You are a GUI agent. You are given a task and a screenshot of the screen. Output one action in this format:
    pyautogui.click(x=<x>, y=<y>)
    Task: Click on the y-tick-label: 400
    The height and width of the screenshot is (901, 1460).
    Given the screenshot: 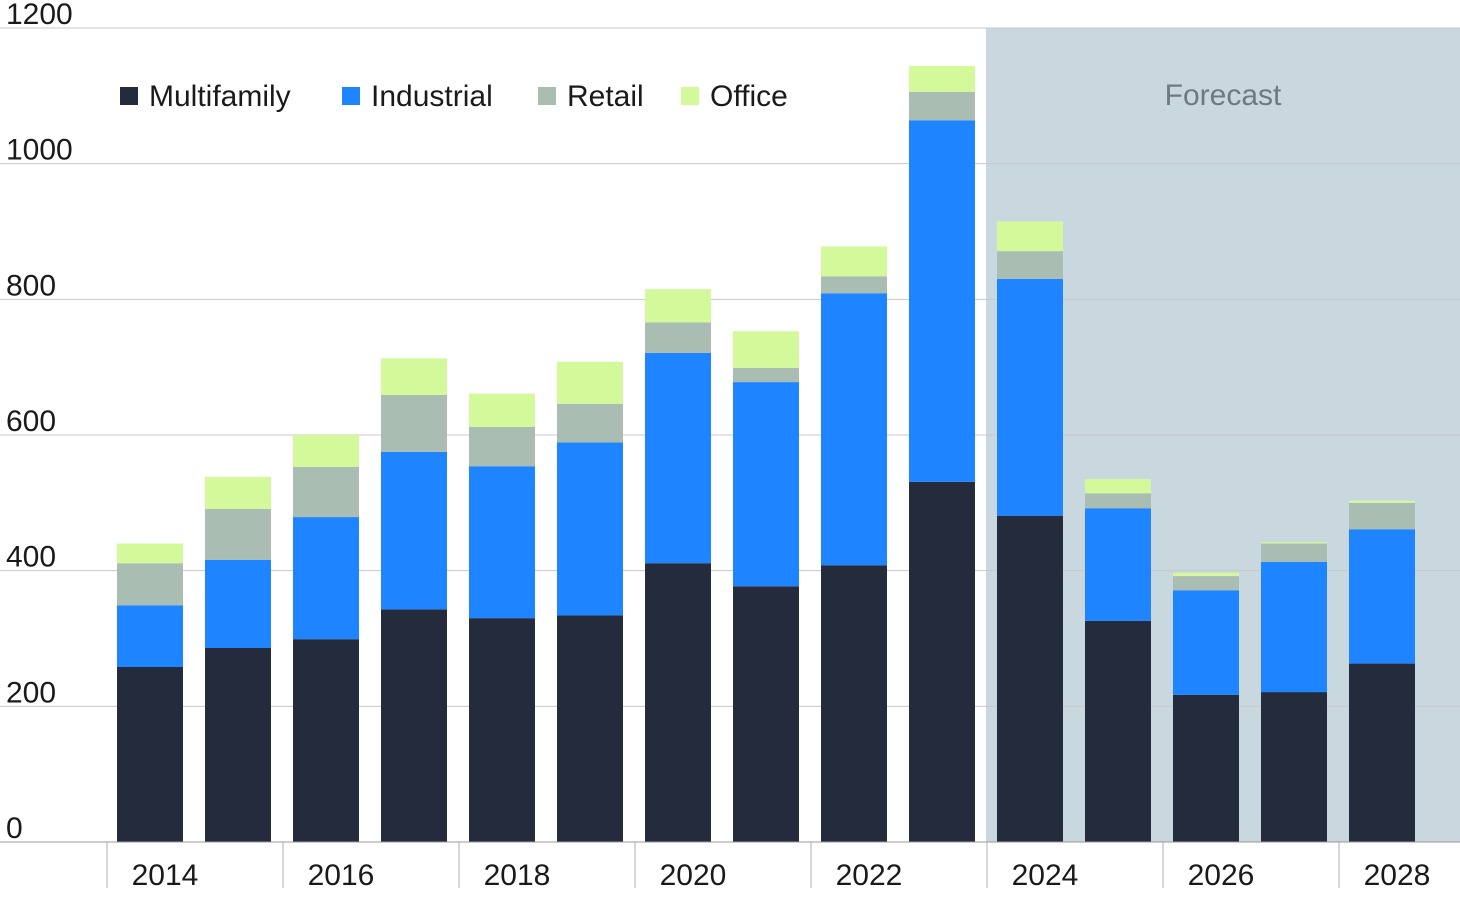 What is the action you would take?
    pyautogui.click(x=31, y=557)
    